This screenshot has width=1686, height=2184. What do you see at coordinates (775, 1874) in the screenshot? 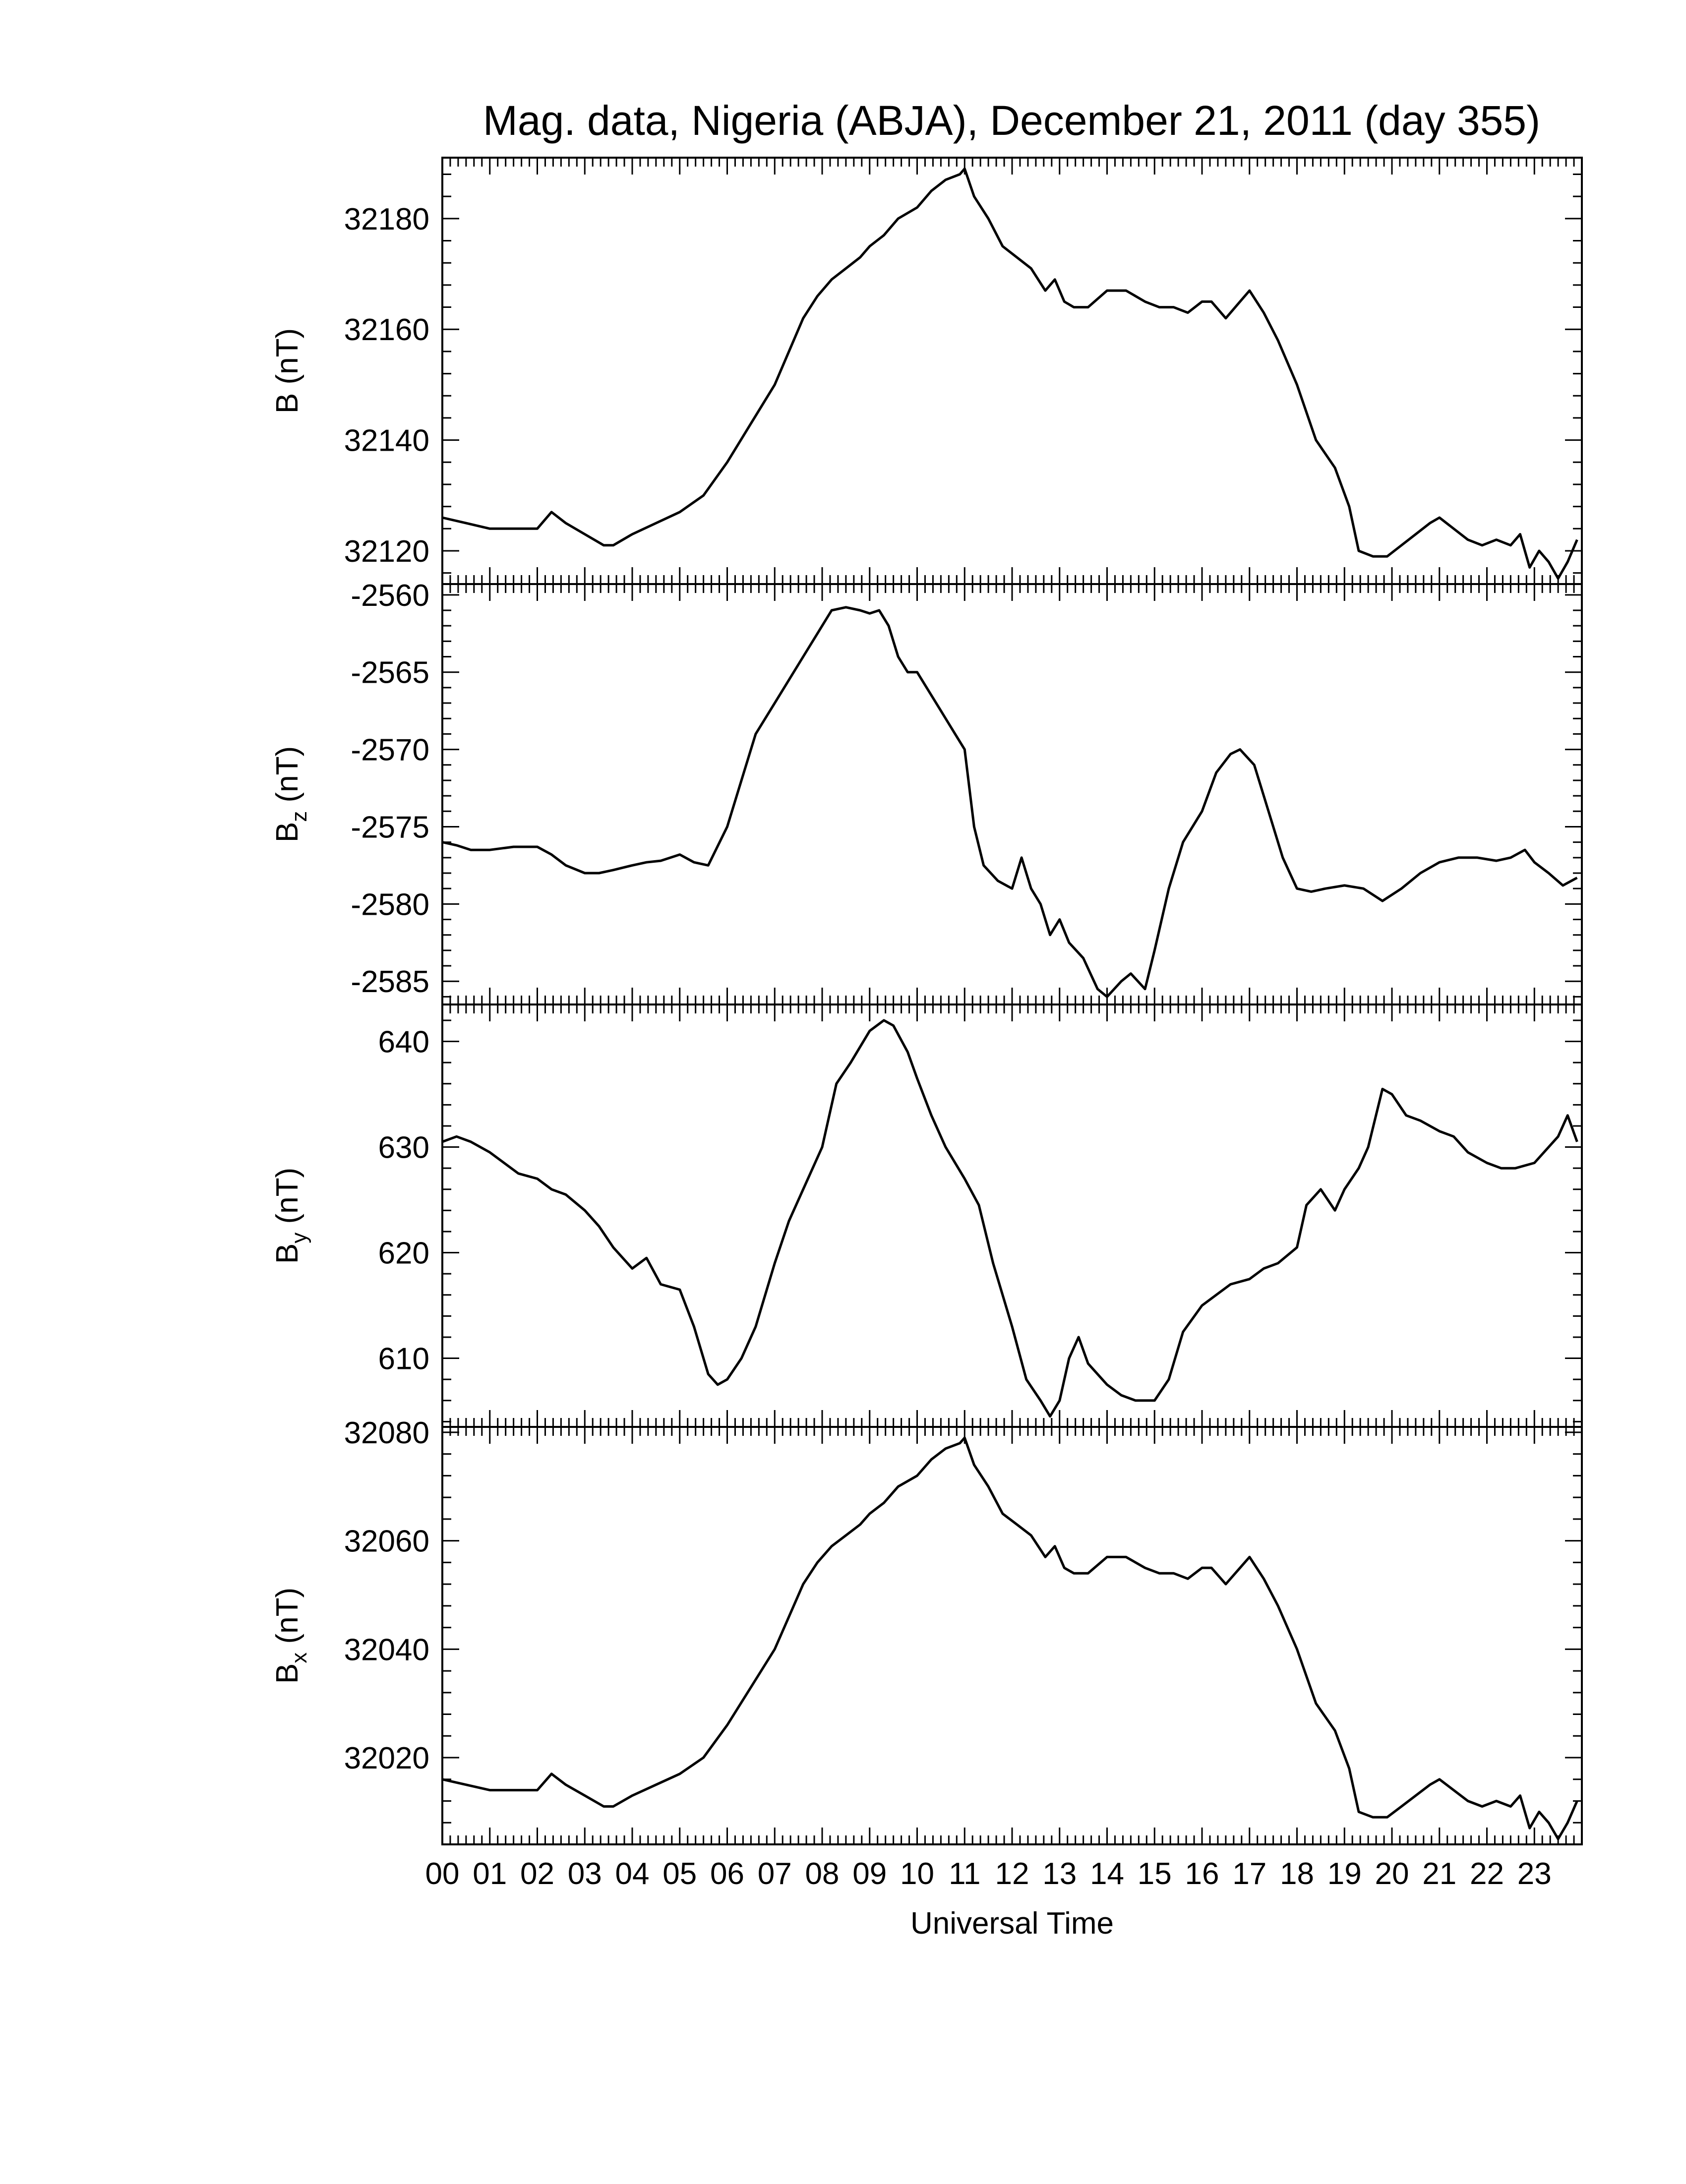
I see `x-tick-label: 07` at bounding box center [775, 1874].